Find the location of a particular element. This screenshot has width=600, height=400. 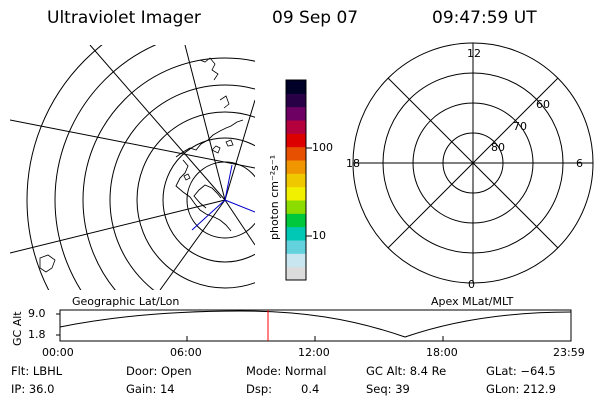

seq-readout: Seq: 39 is located at coordinates (388, 389).